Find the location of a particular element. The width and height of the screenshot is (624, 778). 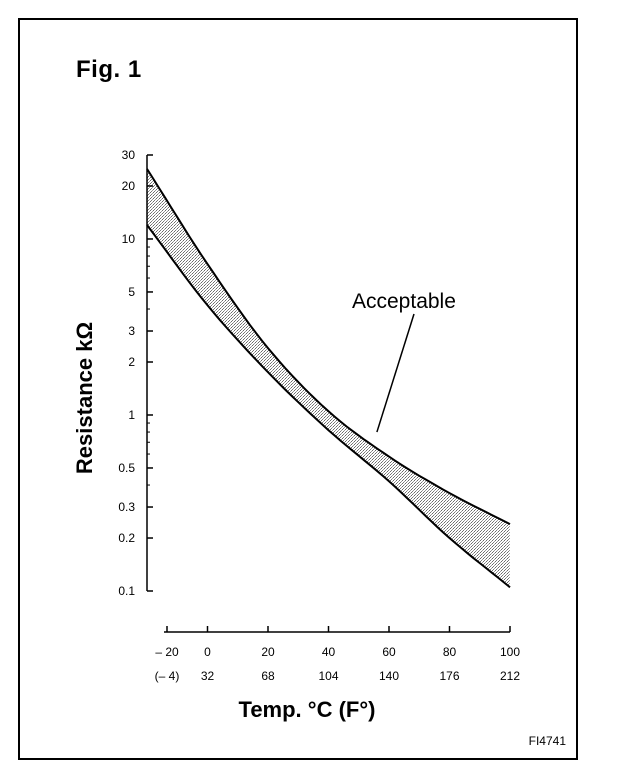

y-tick-label: 5 is located at coordinates (131, 292).